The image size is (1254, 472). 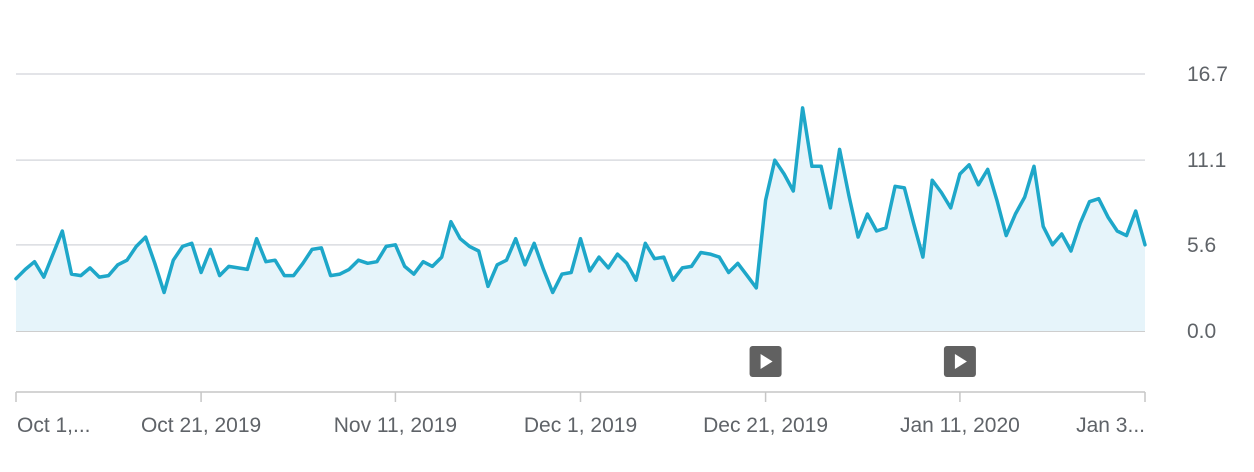 I want to click on event-markers, so click(x=862, y=361).